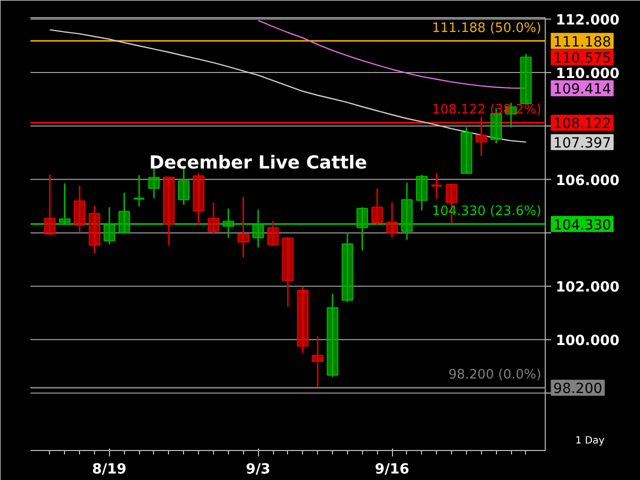 The height and width of the screenshot is (480, 640). What do you see at coordinates (577, 389) in the screenshot?
I see `text: 98.200` at bounding box center [577, 389].